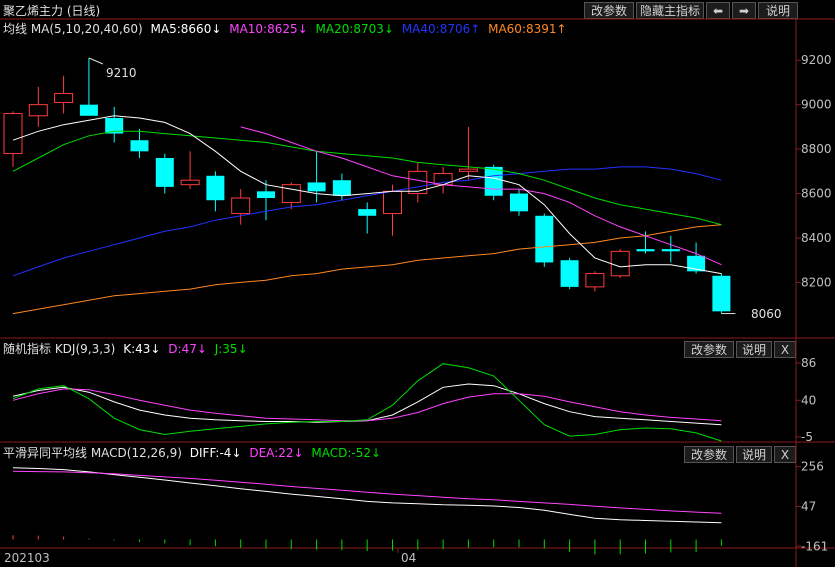 The image size is (835, 567). Describe the element at coordinates (27, 558) in the screenshot. I see `x-tick-label: 202103` at that location.